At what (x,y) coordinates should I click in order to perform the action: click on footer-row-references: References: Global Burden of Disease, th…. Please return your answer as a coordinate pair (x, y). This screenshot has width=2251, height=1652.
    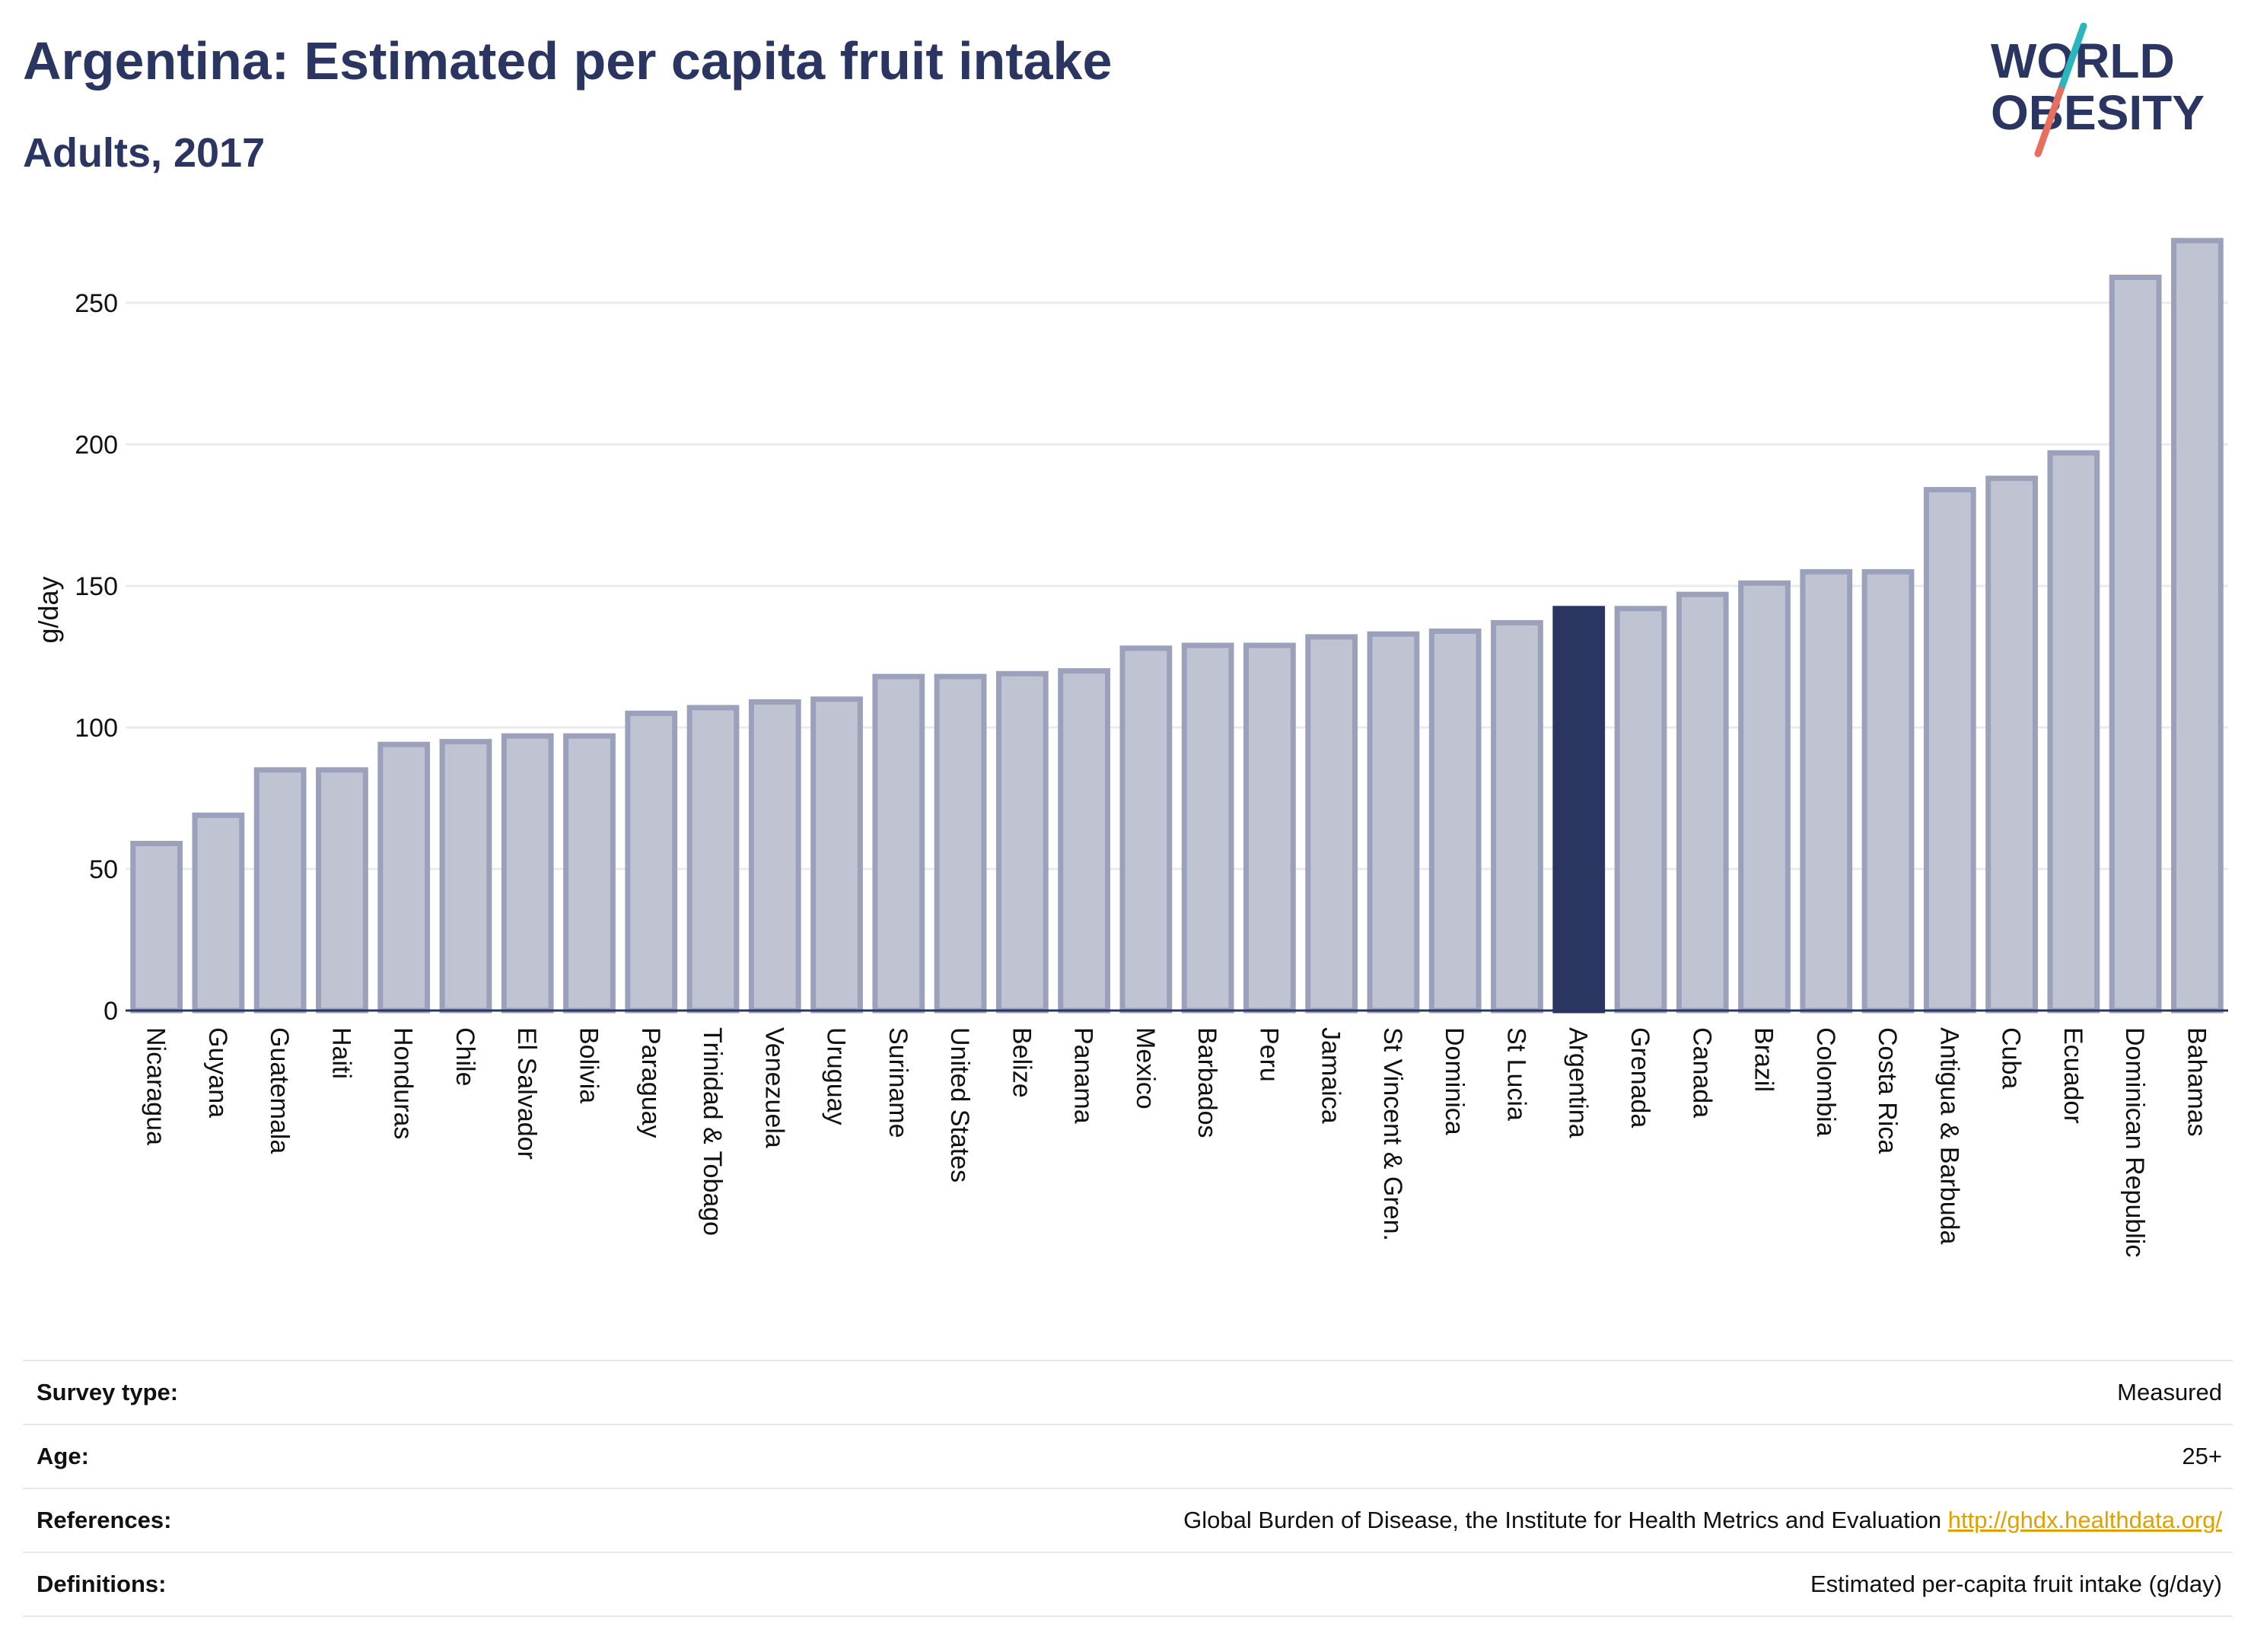
    Looking at the image, I should click on (1128, 1520).